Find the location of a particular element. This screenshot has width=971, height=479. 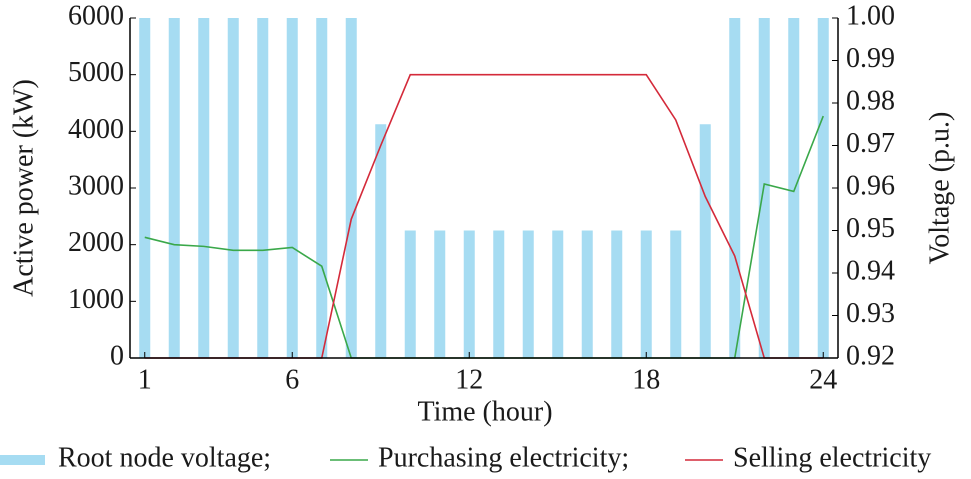

x-tick-label: 24 is located at coordinates (823, 379).